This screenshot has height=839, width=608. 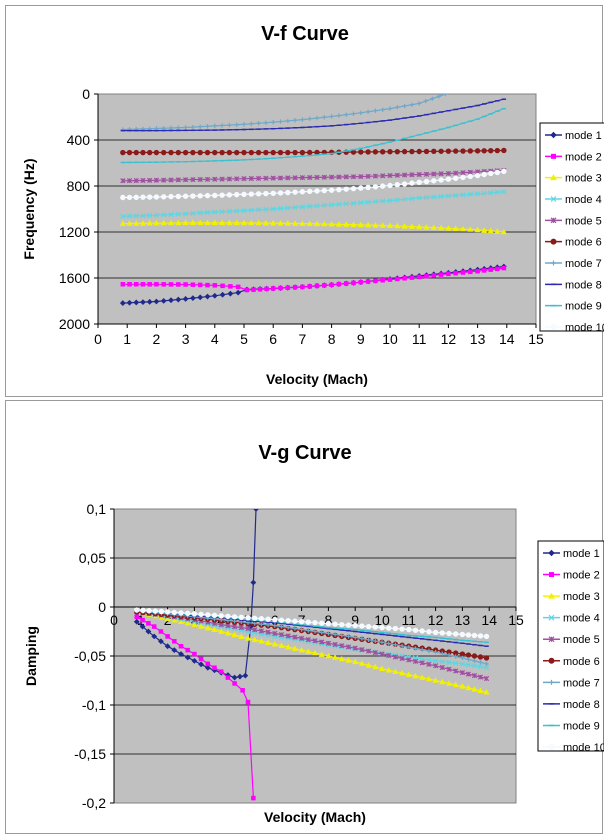 I want to click on x-tick-label: 11, so click(x=419, y=339).